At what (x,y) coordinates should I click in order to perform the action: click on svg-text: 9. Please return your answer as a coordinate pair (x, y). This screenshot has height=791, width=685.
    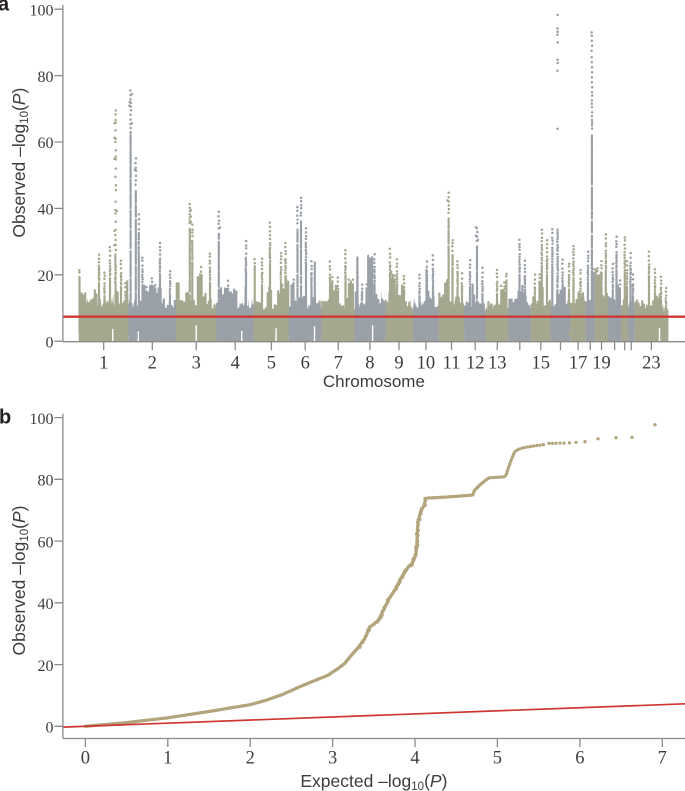
    Looking at the image, I should click on (398, 363).